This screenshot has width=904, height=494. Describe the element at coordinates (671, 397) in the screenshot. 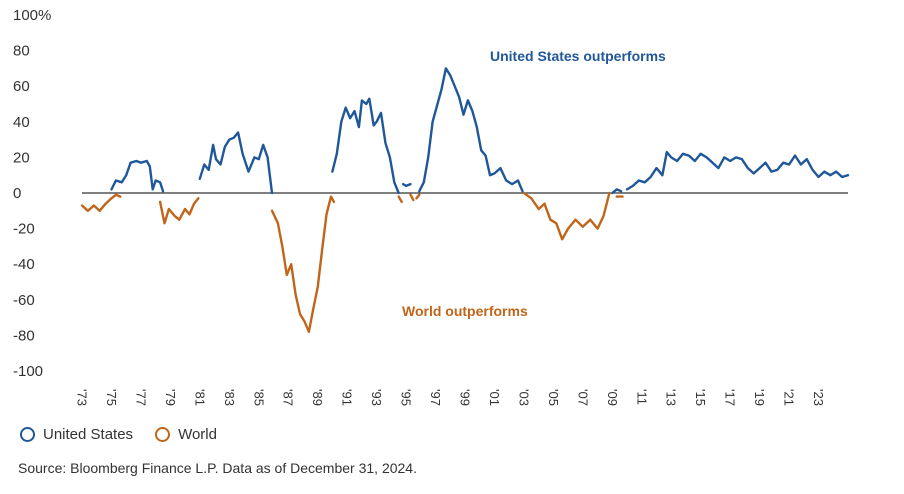

I see `x-tick-label: '13` at that location.